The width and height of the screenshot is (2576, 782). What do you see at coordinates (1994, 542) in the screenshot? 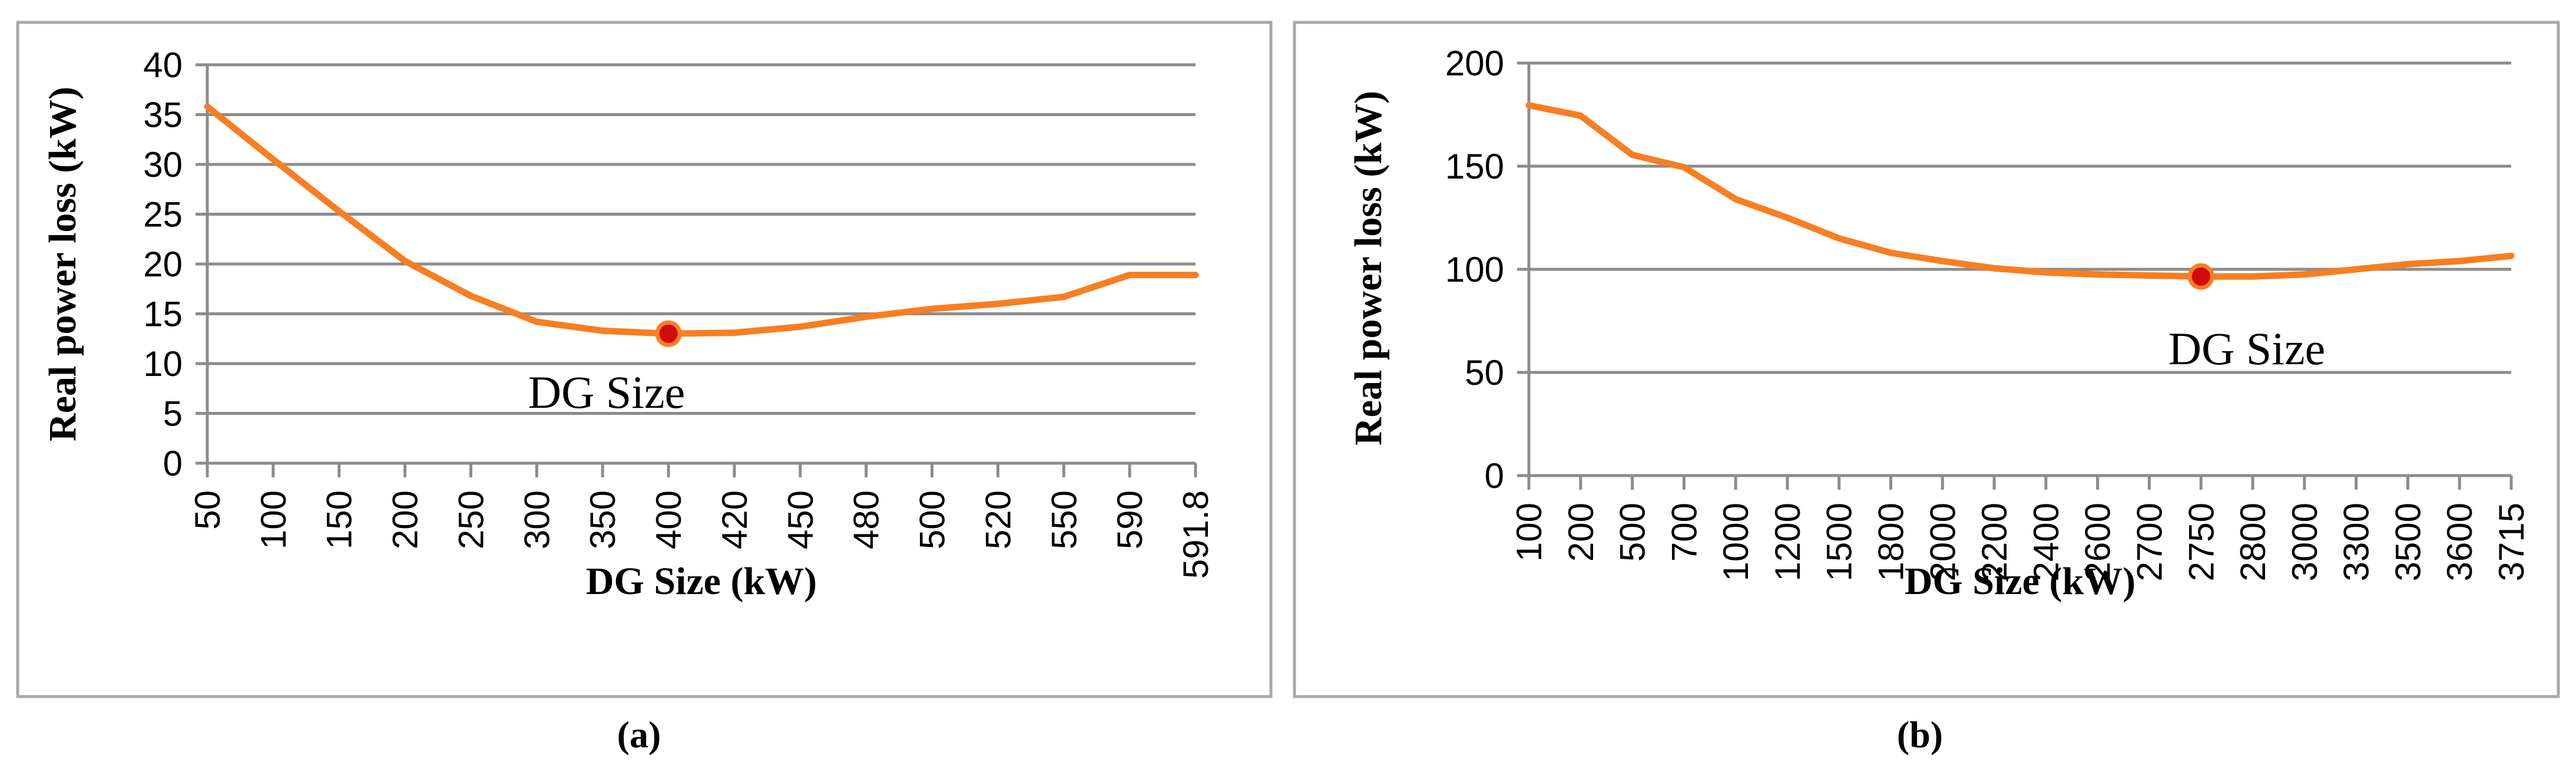
I see `x-tick-label: 2200` at bounding box center [1994, 542].